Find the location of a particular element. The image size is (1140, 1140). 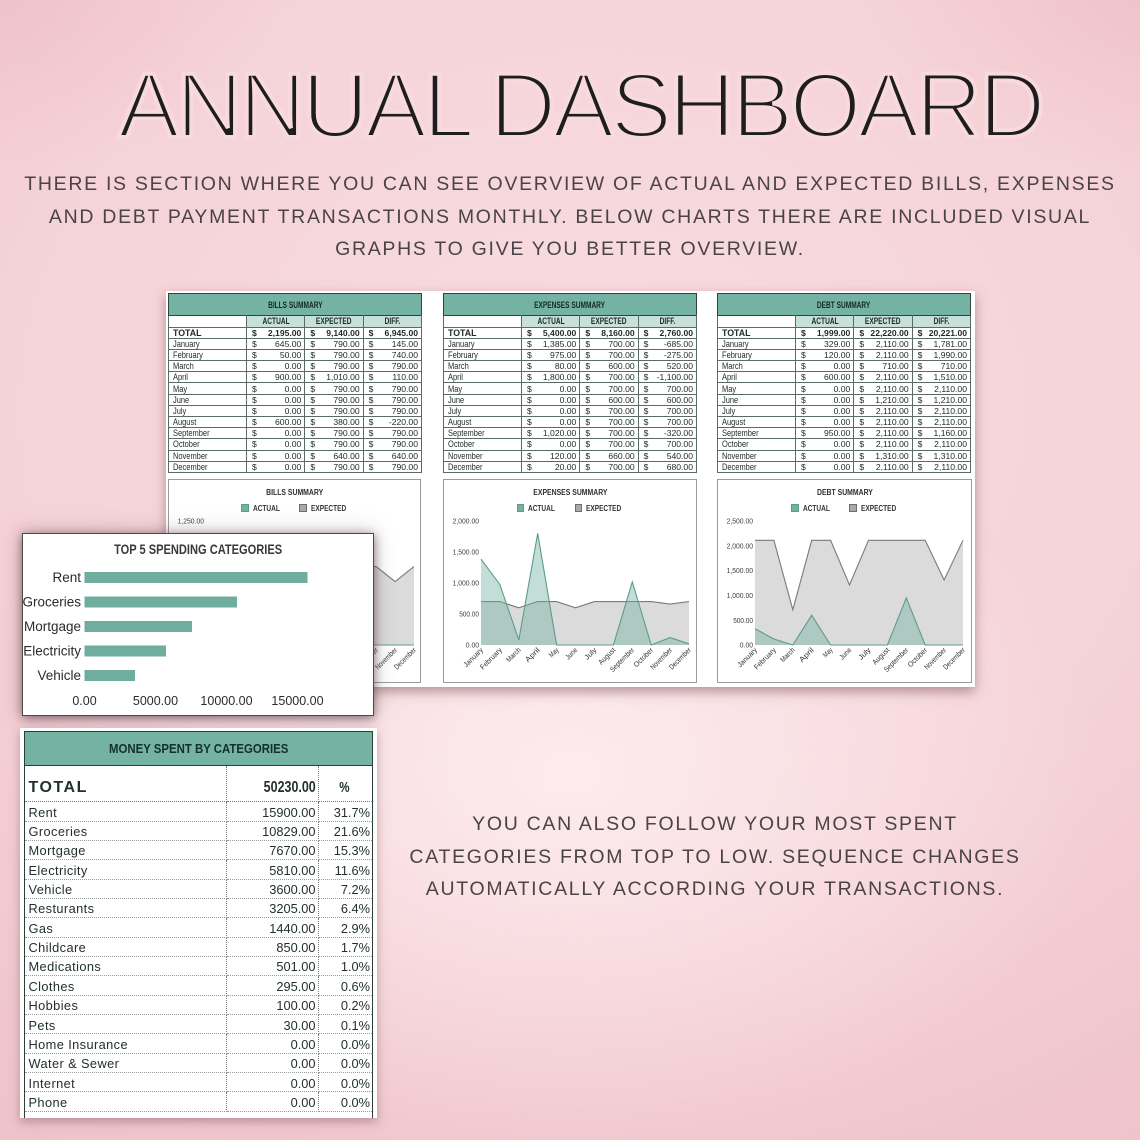

svg-text: 1,250.00 is located at coordinates (191, 521).